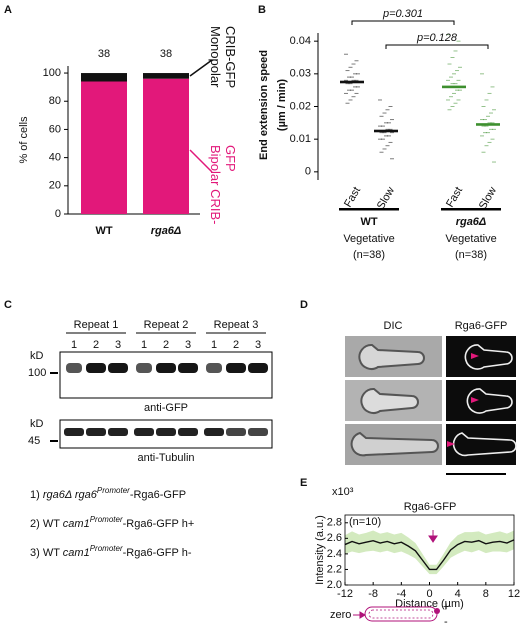 Image resolution: width=520 pixels, height=628 pixels. Describe the element at coordinates (334, 585) in the screenshot. I see `y-tick-label: 2.0` at that location.